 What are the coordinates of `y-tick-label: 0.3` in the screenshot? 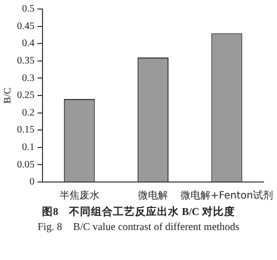 It's located at (28, 78).